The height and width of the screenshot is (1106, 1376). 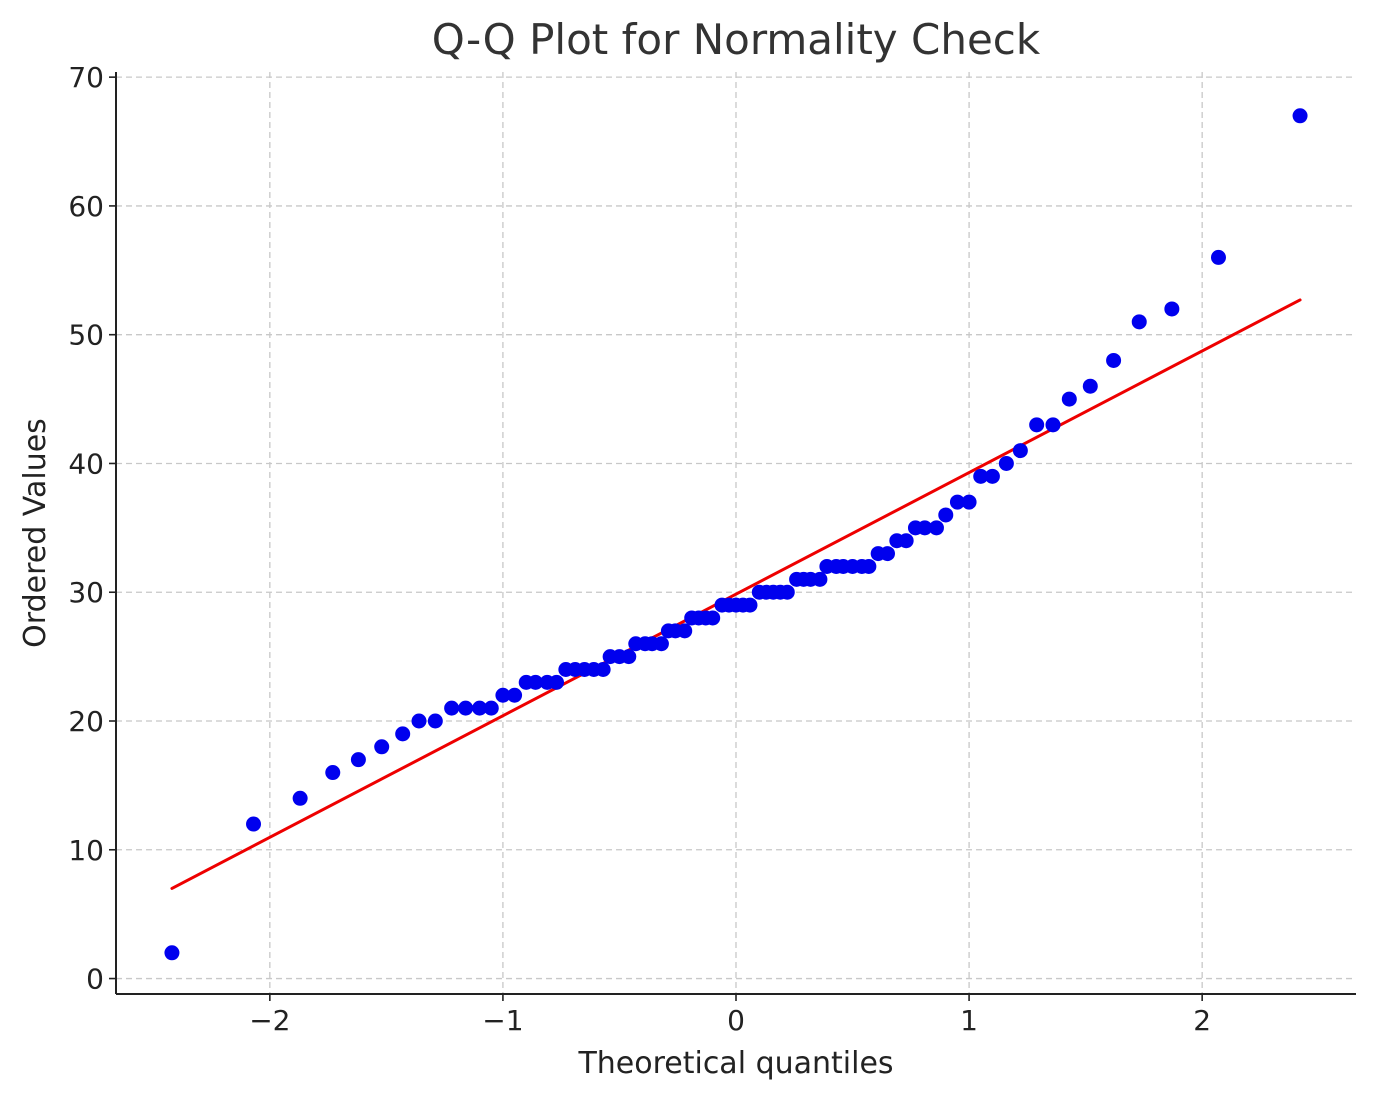 I want to click on y-tick-label: 30, so click(x=86, y=592).